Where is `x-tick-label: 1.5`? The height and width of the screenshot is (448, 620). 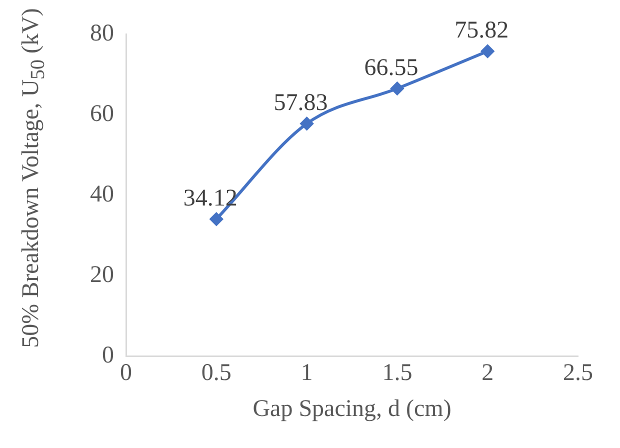
x-tick-label: 1.5 is located at coordinates (397, 373).